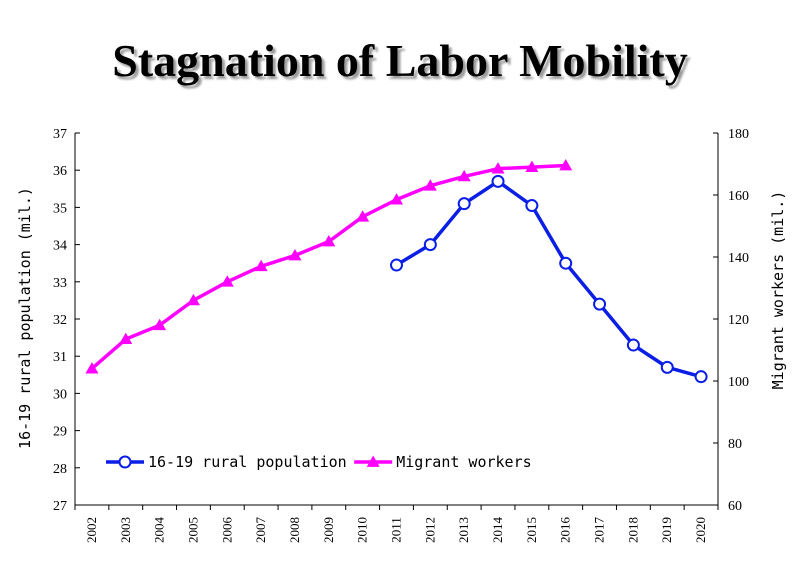 The image size is (800, 580). I want to click on y2-tick-label: 80, so click(735, 444).